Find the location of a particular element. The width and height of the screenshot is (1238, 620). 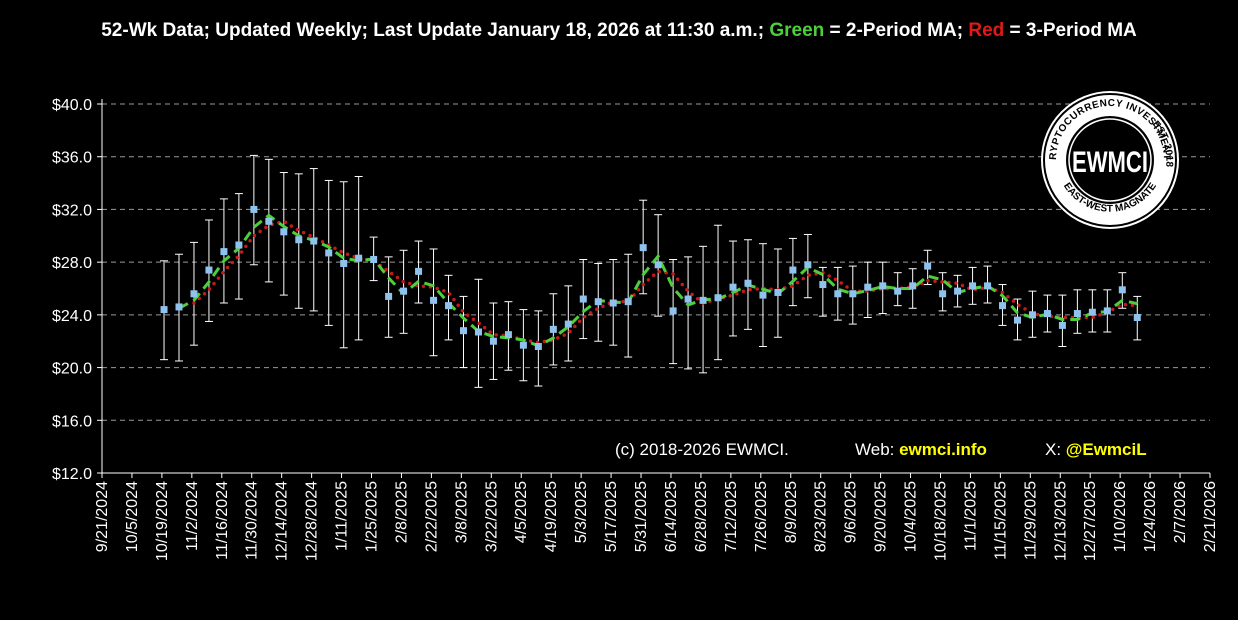

footer-web: Web: ewmci.info is located at coordinates (921, 450).